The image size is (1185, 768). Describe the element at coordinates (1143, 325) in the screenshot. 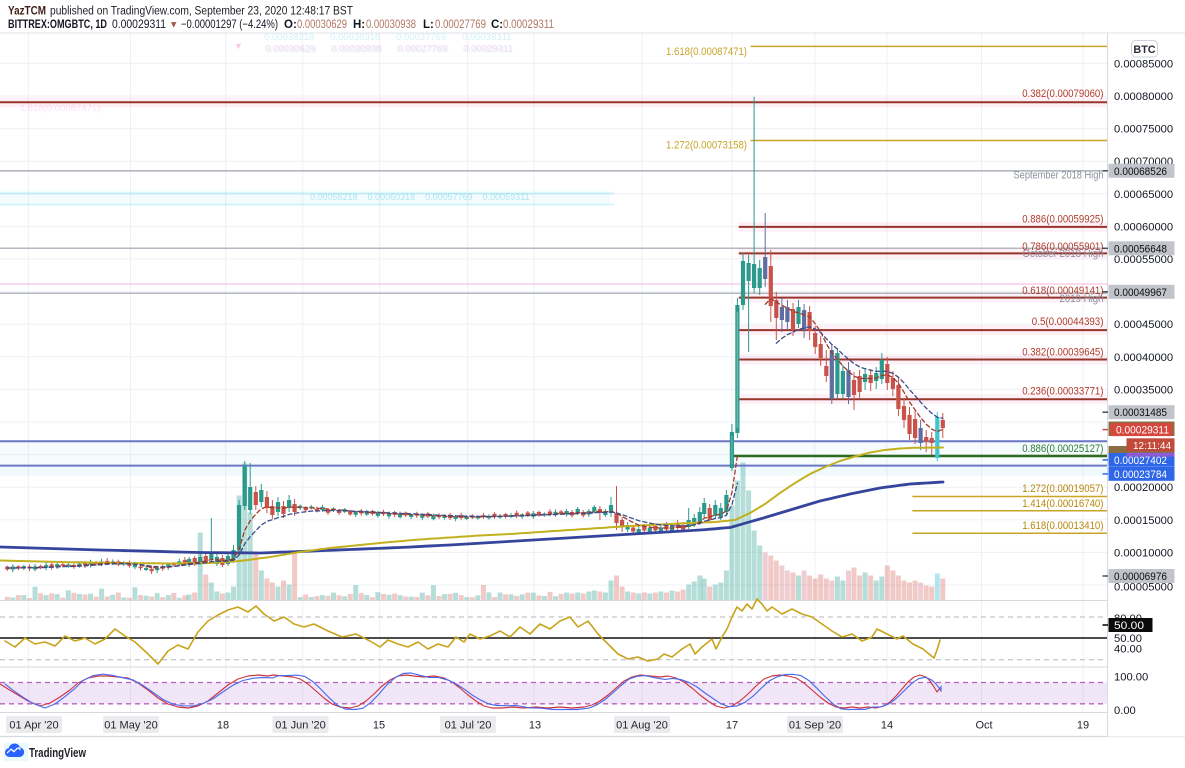

I see `svg-text: 0.00045000` at that location.